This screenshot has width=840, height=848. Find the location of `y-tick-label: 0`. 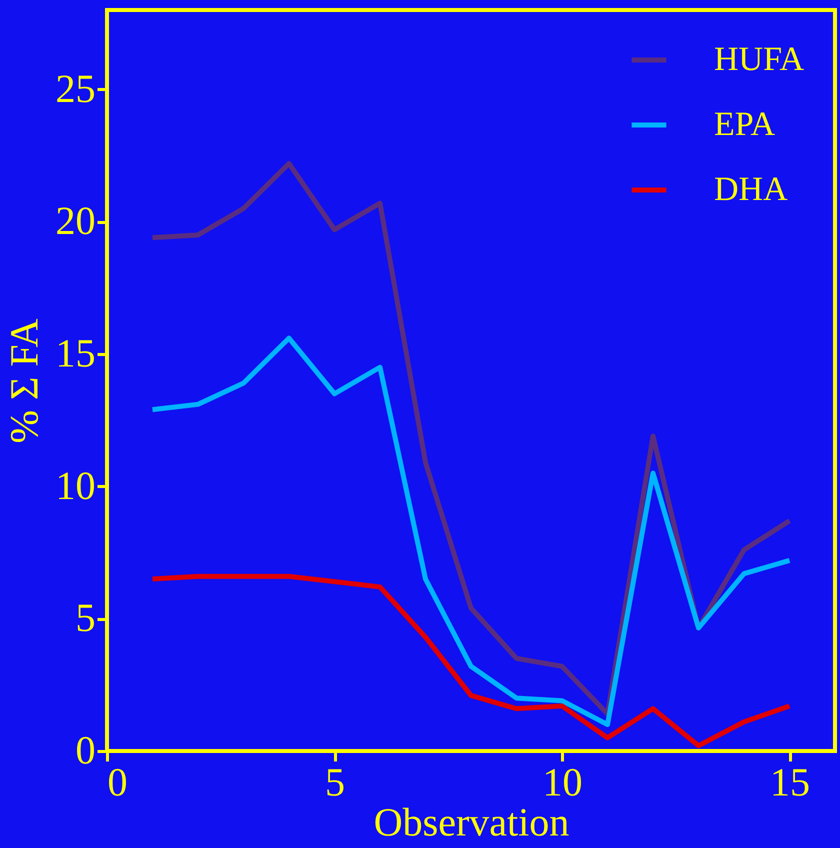

y-tick-label: 0 is located at coordinates (86, 750).